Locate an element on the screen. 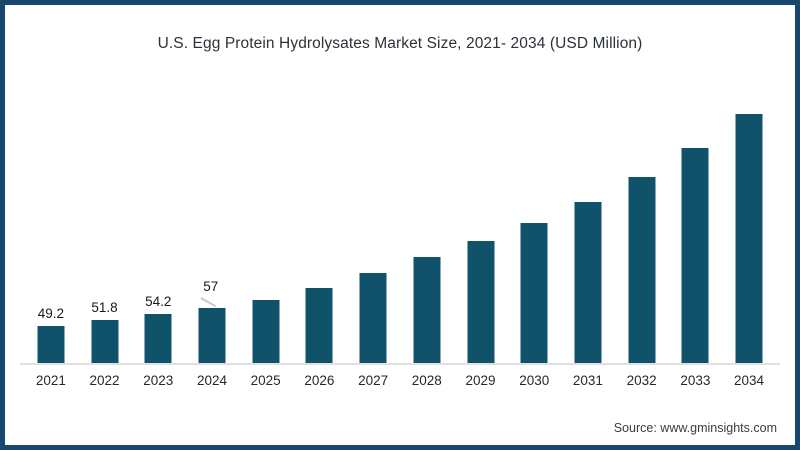  bar-column-2034: 2034 is located at coordinates (749, 236).